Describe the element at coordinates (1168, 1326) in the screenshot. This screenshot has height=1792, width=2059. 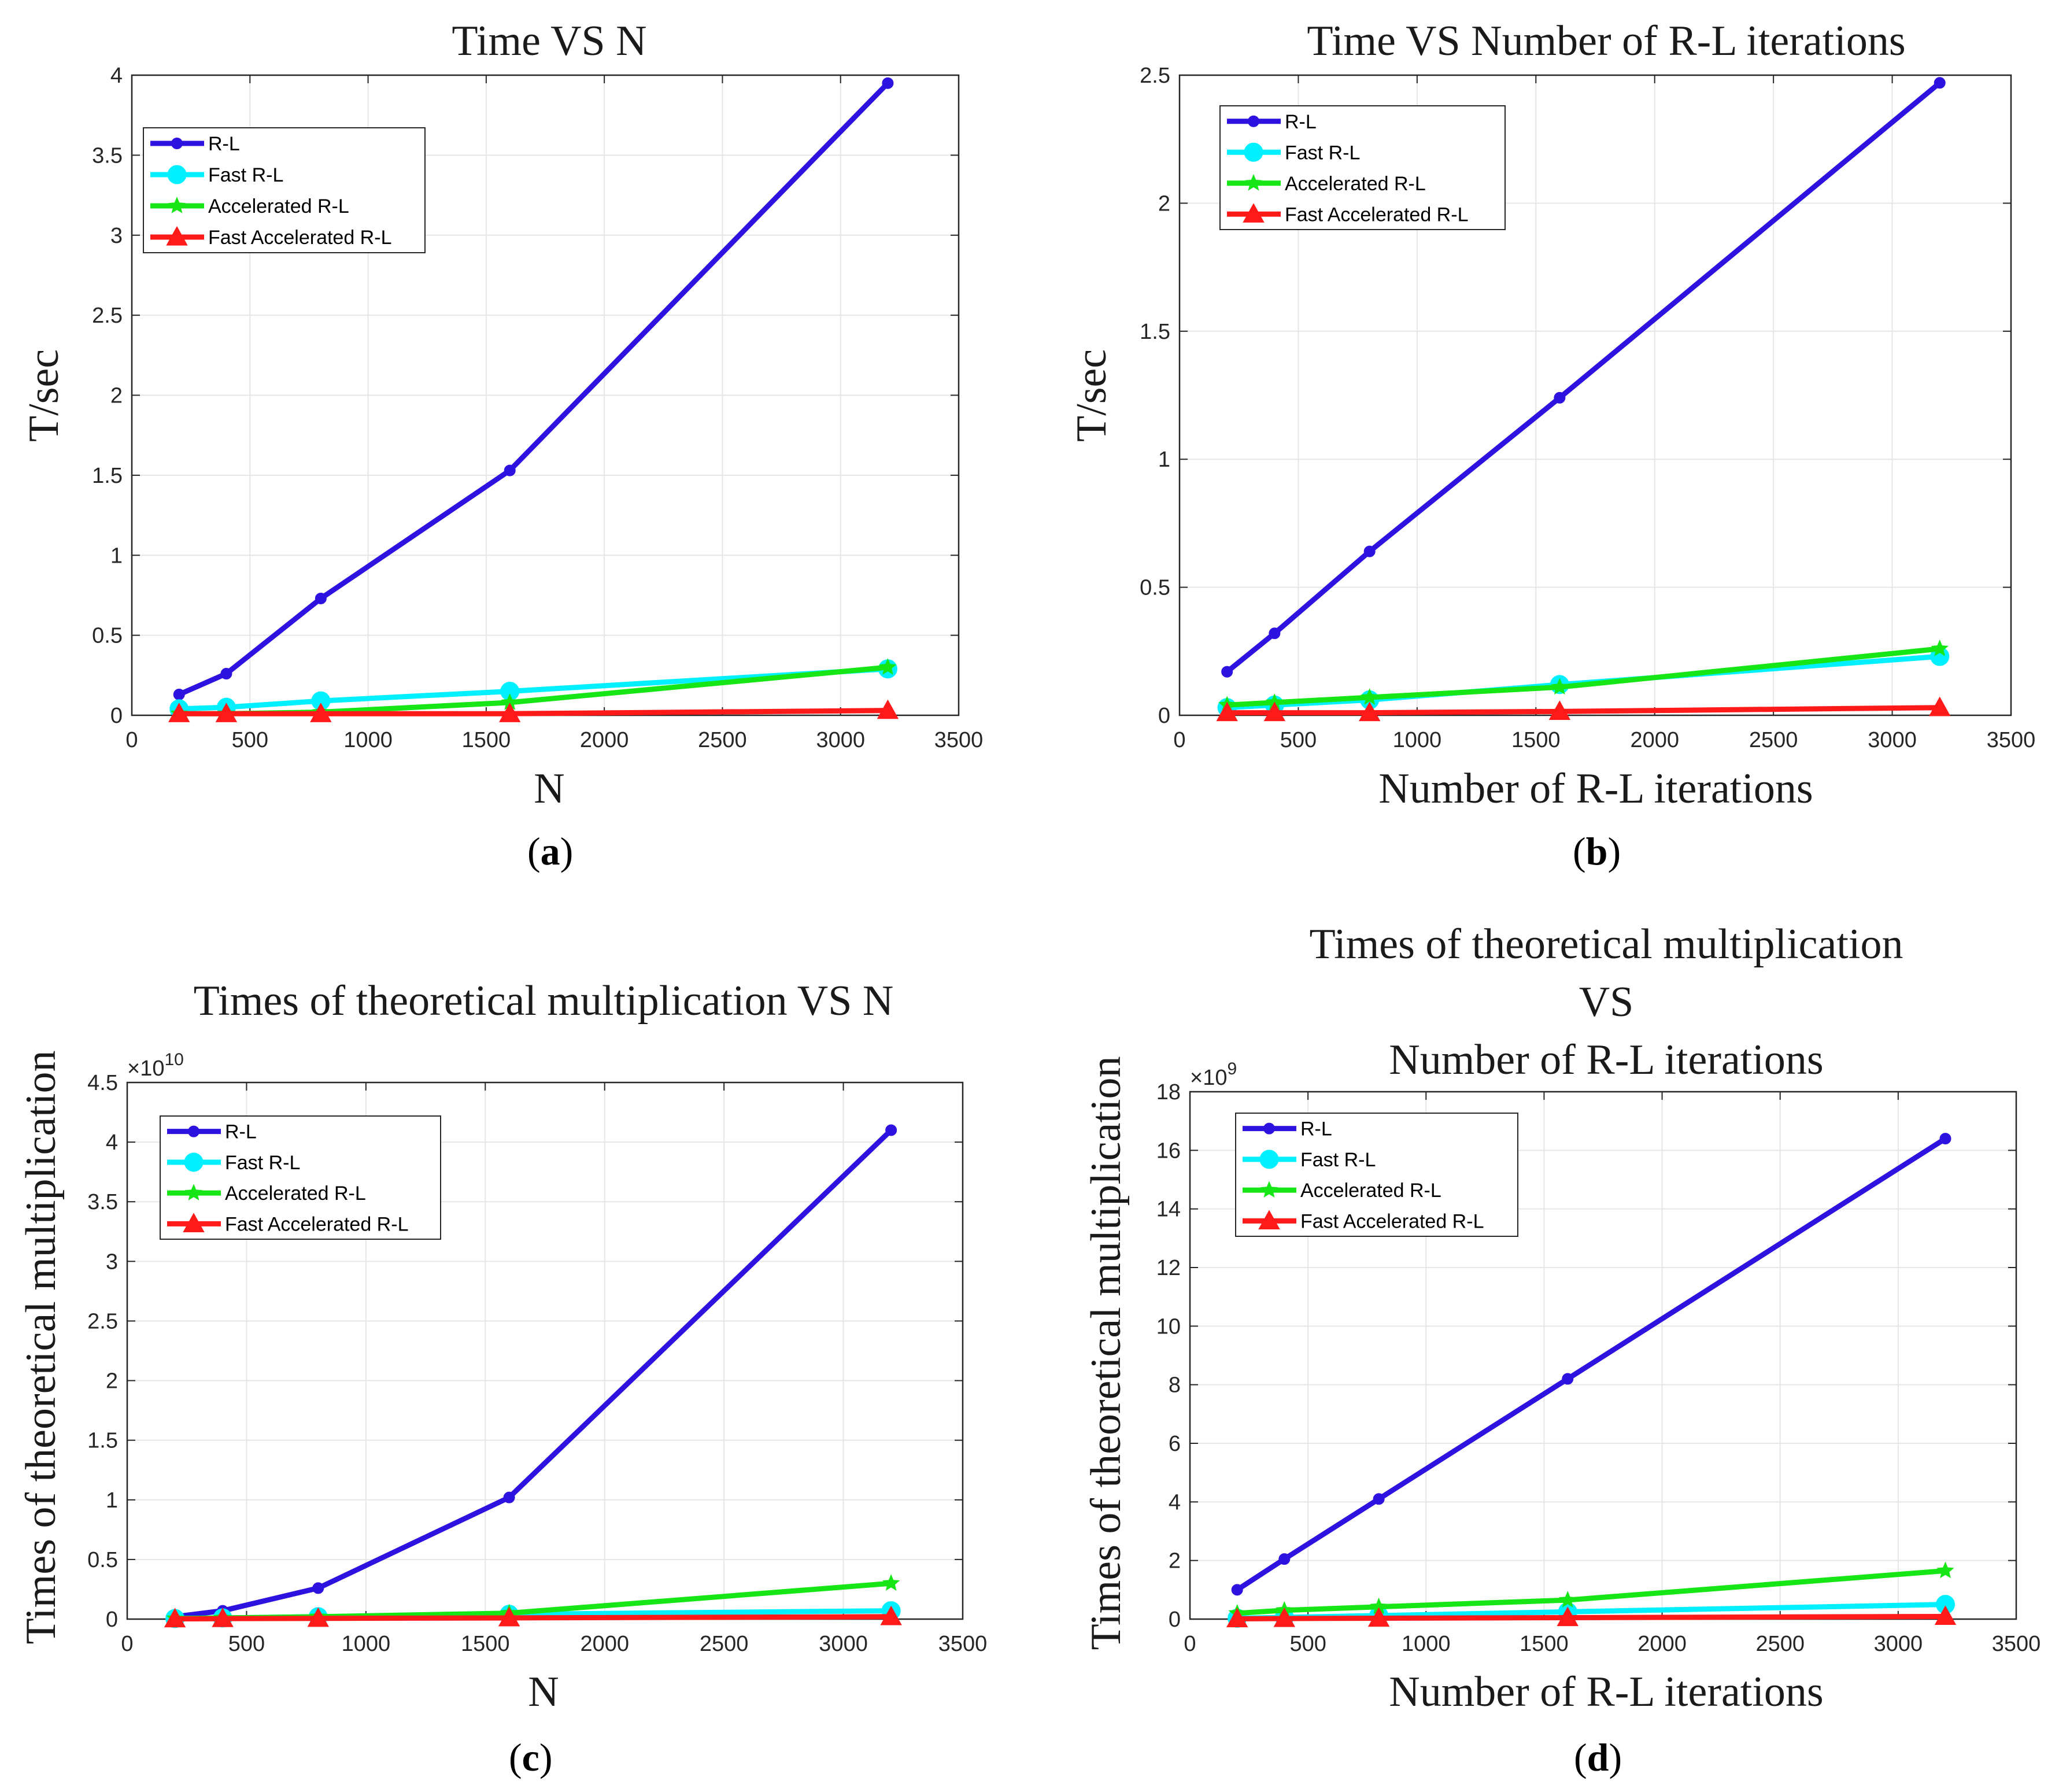
I see `y-tick-label: 10` at that location.